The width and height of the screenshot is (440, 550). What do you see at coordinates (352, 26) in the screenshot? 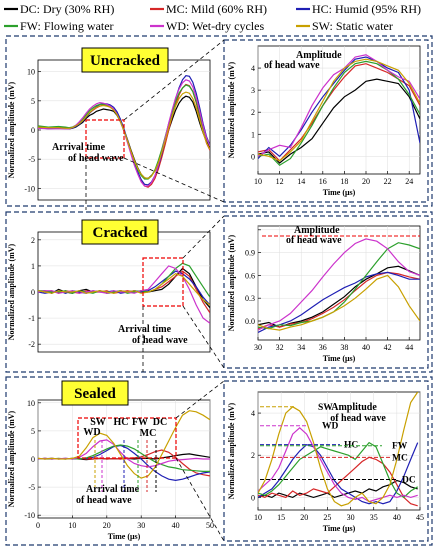
I see `legend-label-5: SW: Static water` at bounding box center [352, 26].